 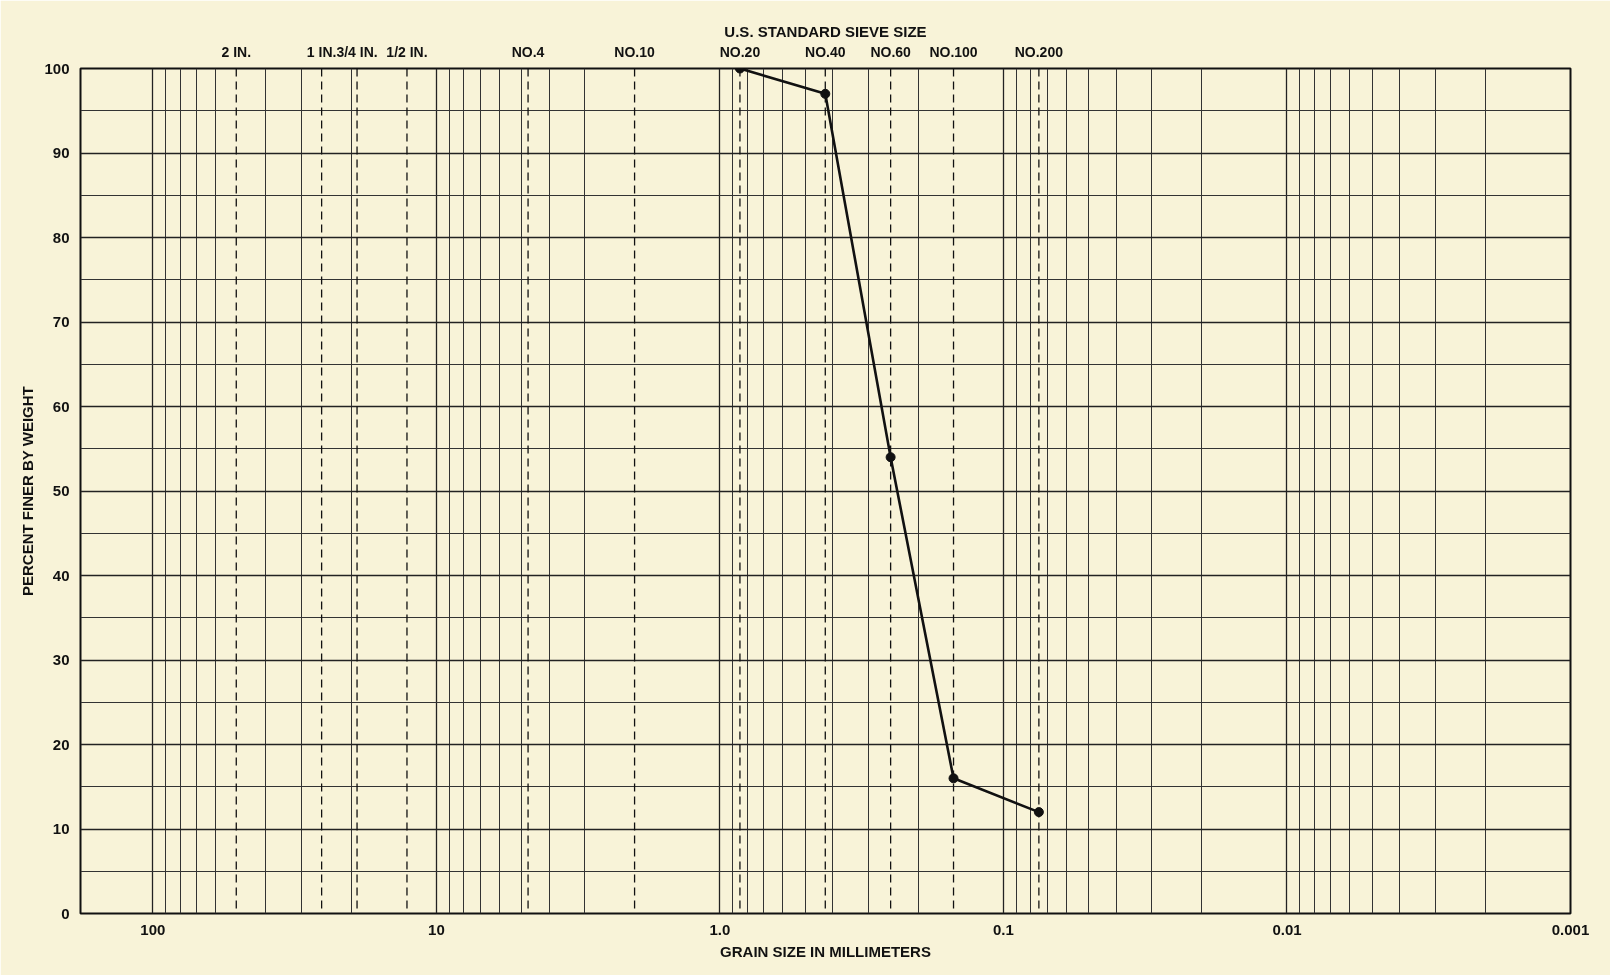 I want to click on y-tick-label: 50, so click(x=61, y=490).